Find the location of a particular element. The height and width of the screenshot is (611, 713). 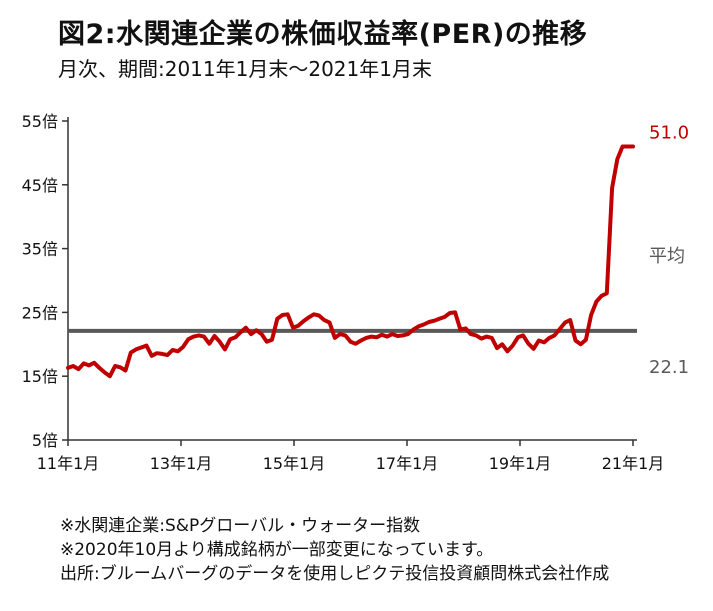

footnote-constituent-change: ※2020年10月より構成銘柄が一部変更になっています。 is located at coordinates (277, 550).